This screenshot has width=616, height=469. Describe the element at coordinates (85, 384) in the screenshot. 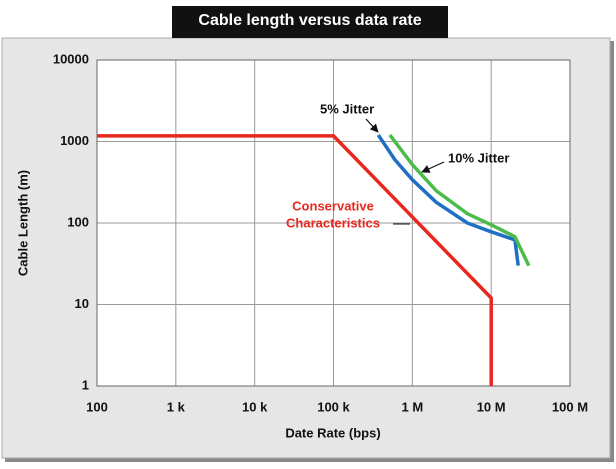

I see `y-tick-label: 1` at that location.